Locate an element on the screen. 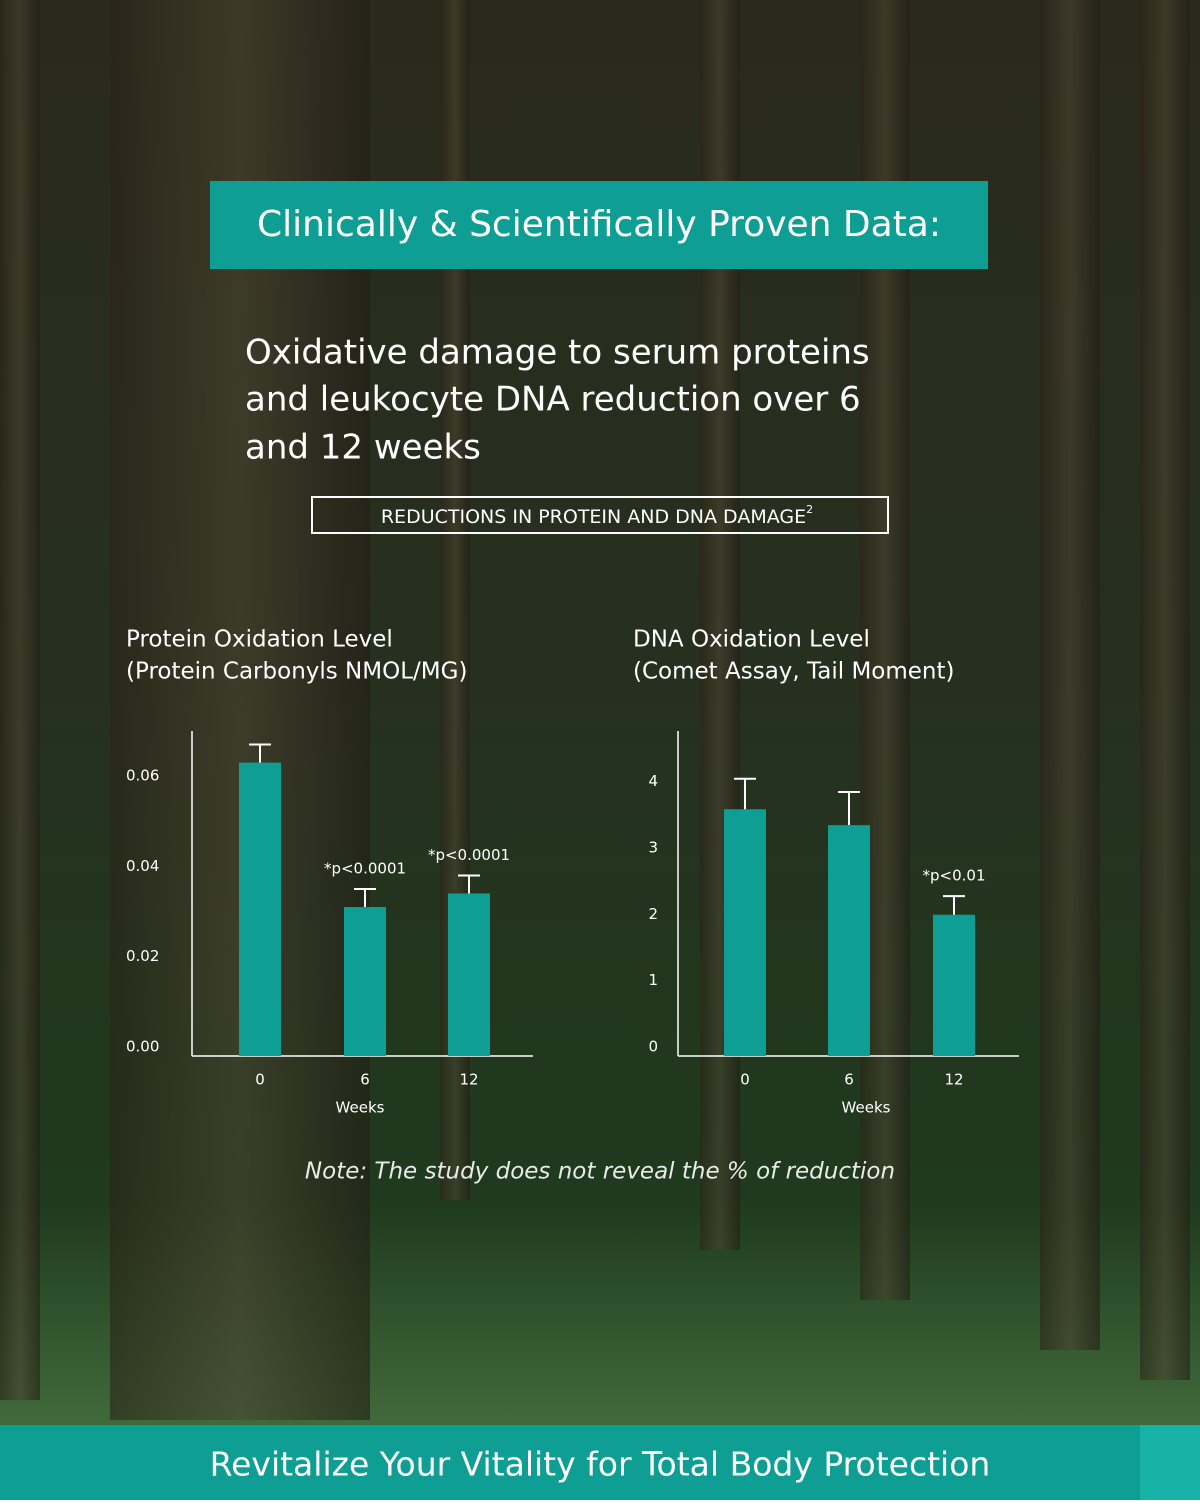 Image resolution: width=1200 pixels, height=1504 pixels. y-tick-label: 0.02 is located at coordinates (142, 956).